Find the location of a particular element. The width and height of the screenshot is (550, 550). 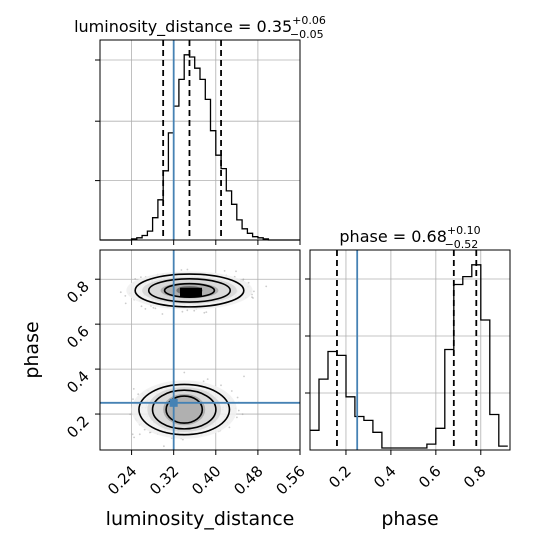

title-ld-plus: +0.06 is located at coordinates (309, 20).